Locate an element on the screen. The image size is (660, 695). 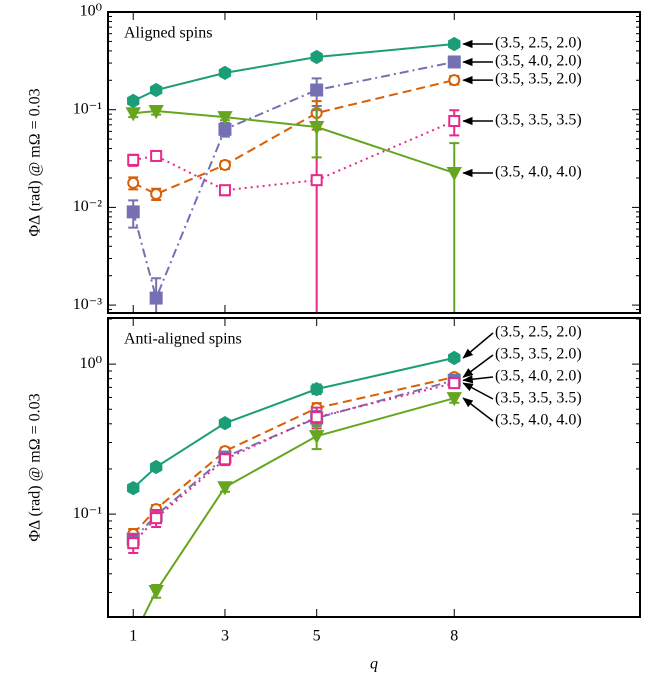
x-axis-label: q is located at coordinates (374, 664).